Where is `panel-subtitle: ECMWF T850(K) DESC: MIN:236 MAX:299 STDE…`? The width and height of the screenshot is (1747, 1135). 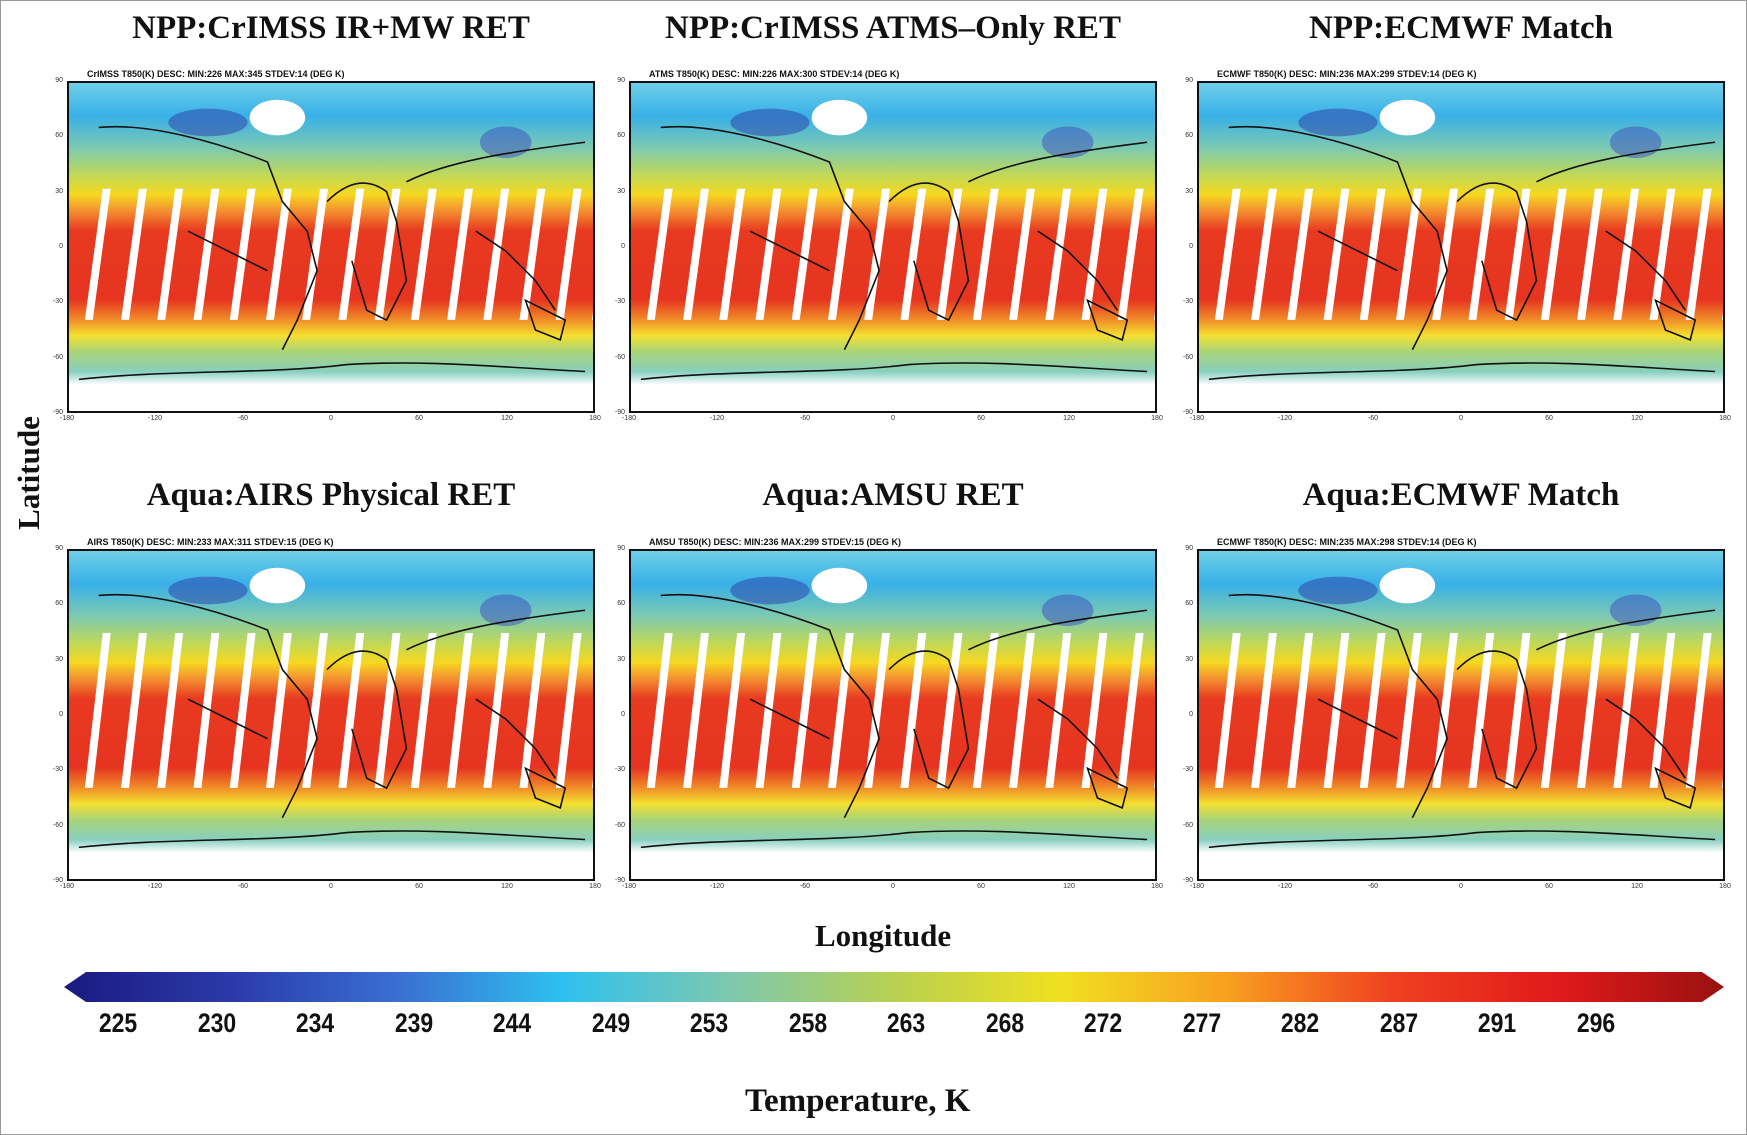
panel-subtitle: ECMWF T850(K) DESC: MIN:236 MAX:299 STDE… is located at coordinates (1347, 74).